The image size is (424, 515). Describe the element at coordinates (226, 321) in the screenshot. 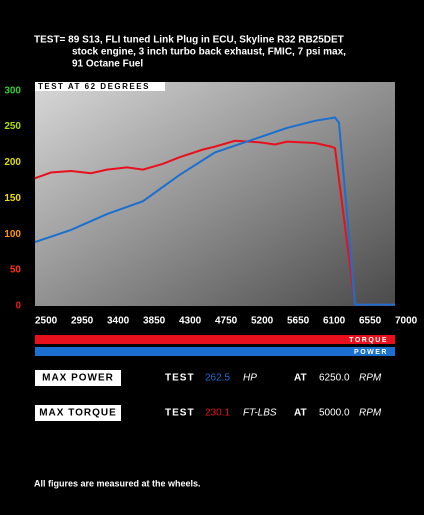

I see `x-tick-label: 4750` at that location.